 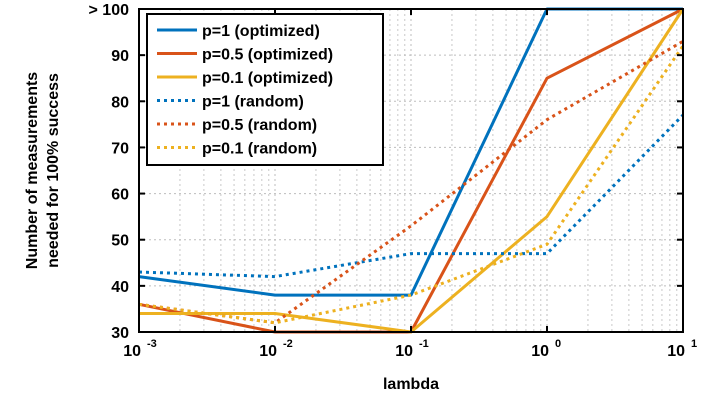 I want to click on x-tick-exponent: 1, so click(x=694, y=344).